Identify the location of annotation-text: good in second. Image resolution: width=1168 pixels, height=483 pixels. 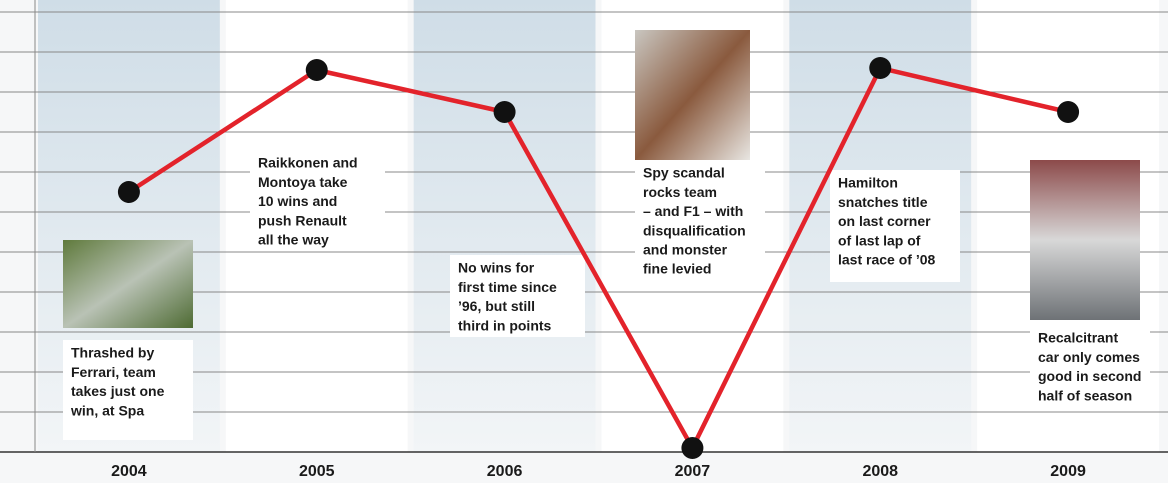
(1089, 376).